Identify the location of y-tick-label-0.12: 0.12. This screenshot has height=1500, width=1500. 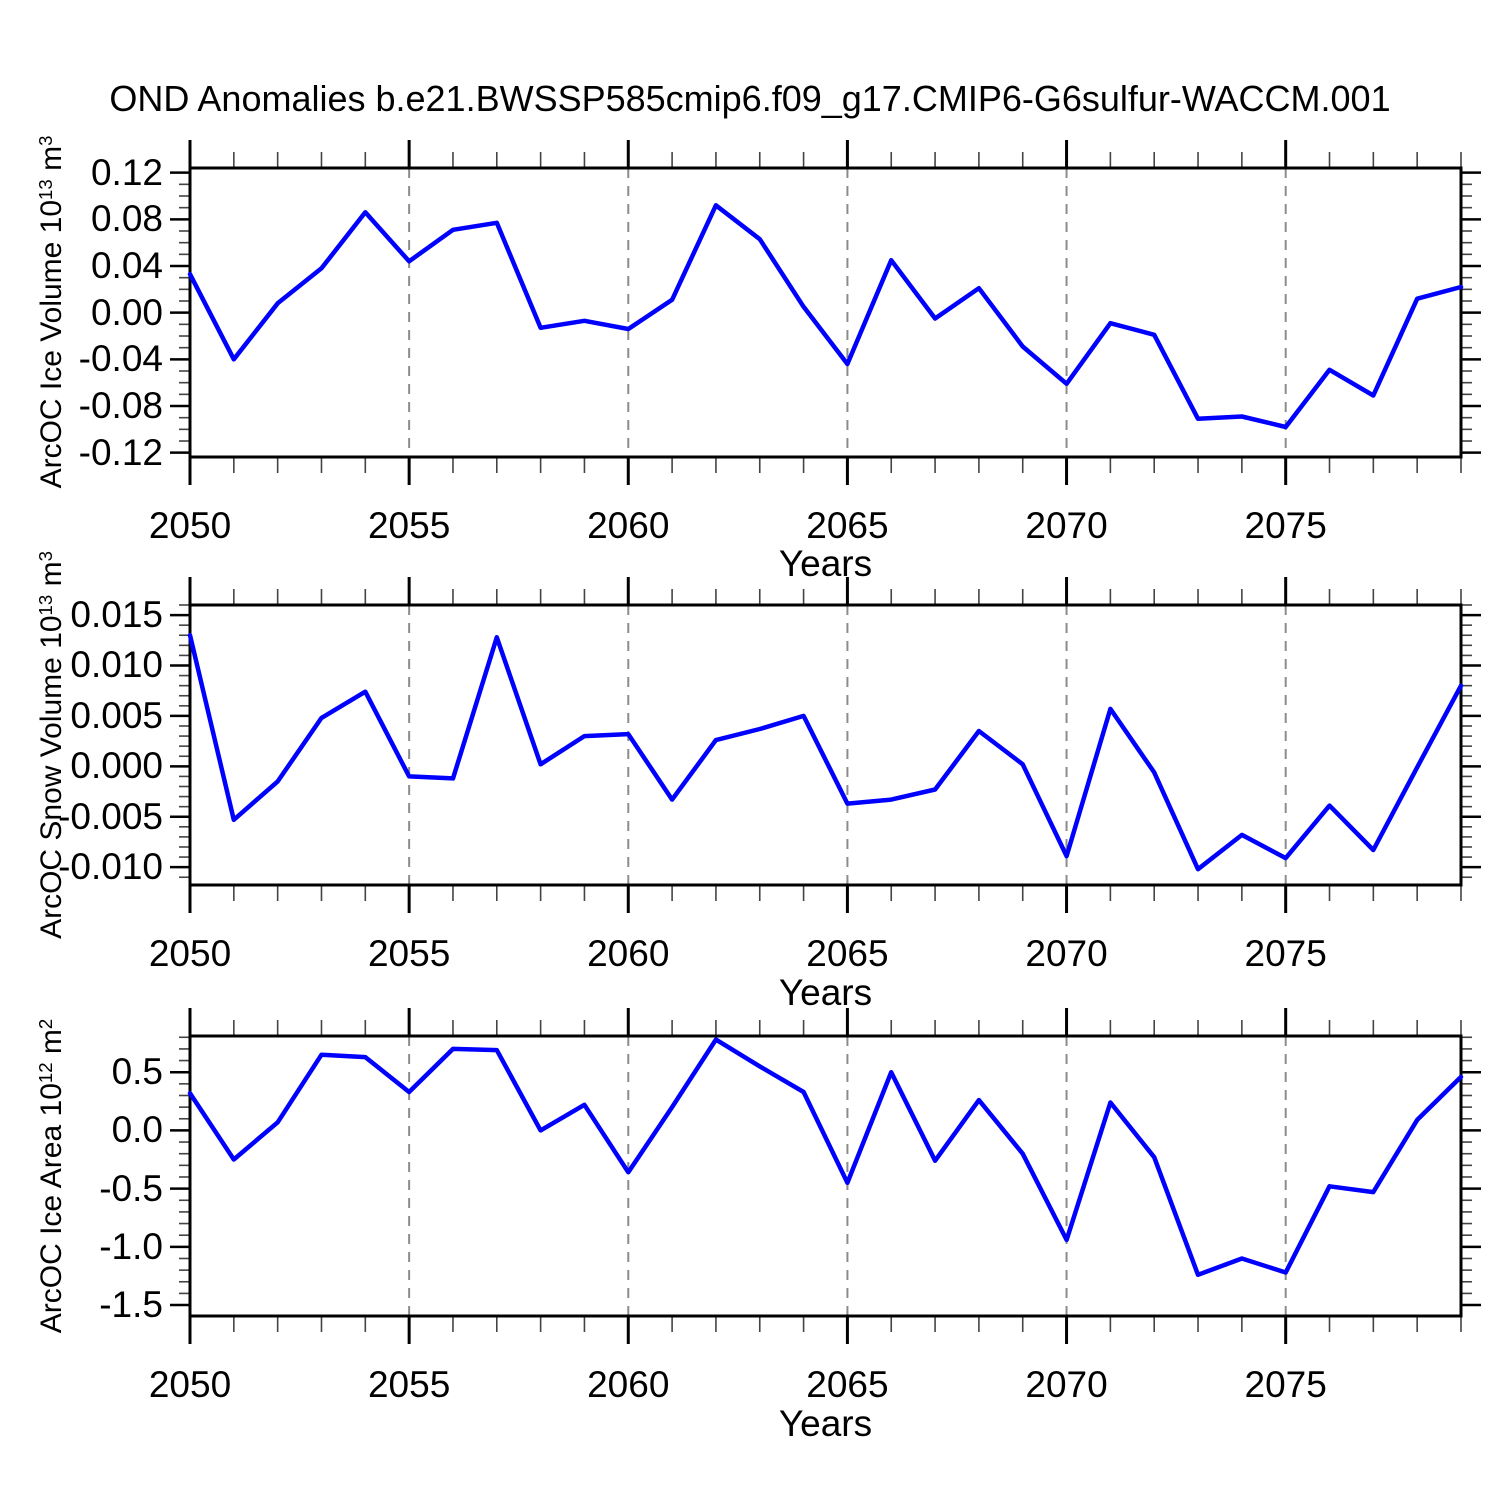
(126, 172).